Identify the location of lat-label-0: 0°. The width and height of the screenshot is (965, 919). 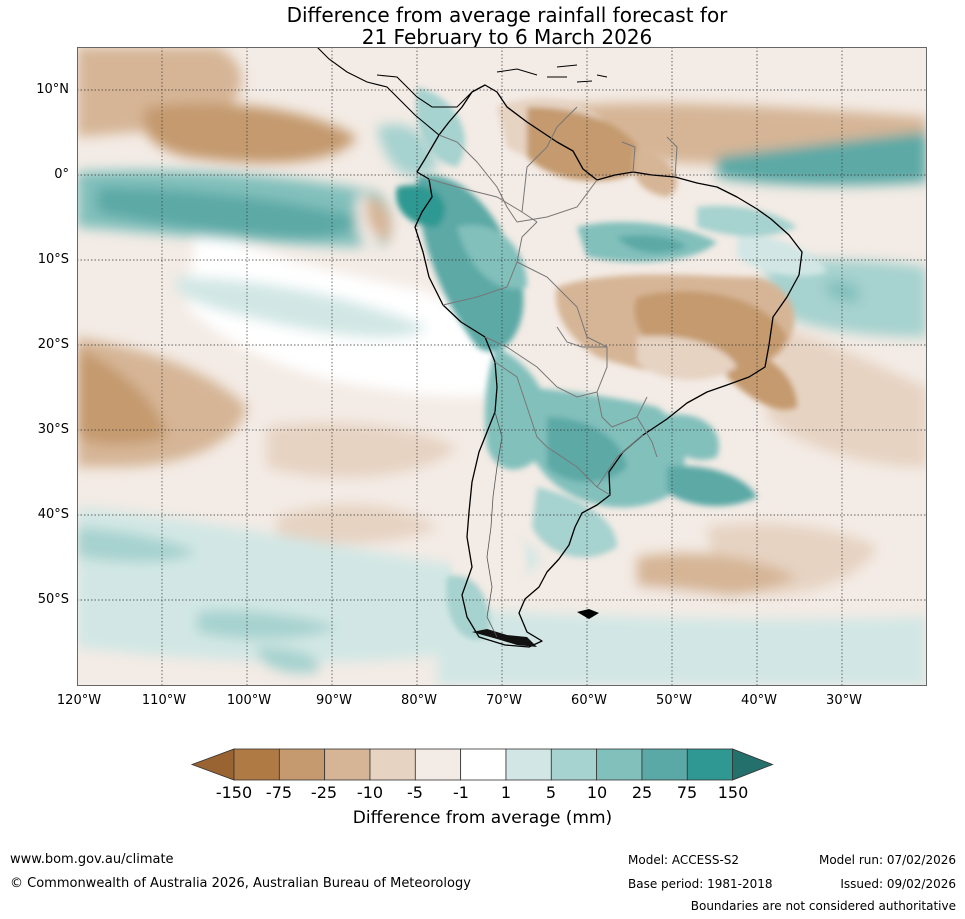
(61, 174).